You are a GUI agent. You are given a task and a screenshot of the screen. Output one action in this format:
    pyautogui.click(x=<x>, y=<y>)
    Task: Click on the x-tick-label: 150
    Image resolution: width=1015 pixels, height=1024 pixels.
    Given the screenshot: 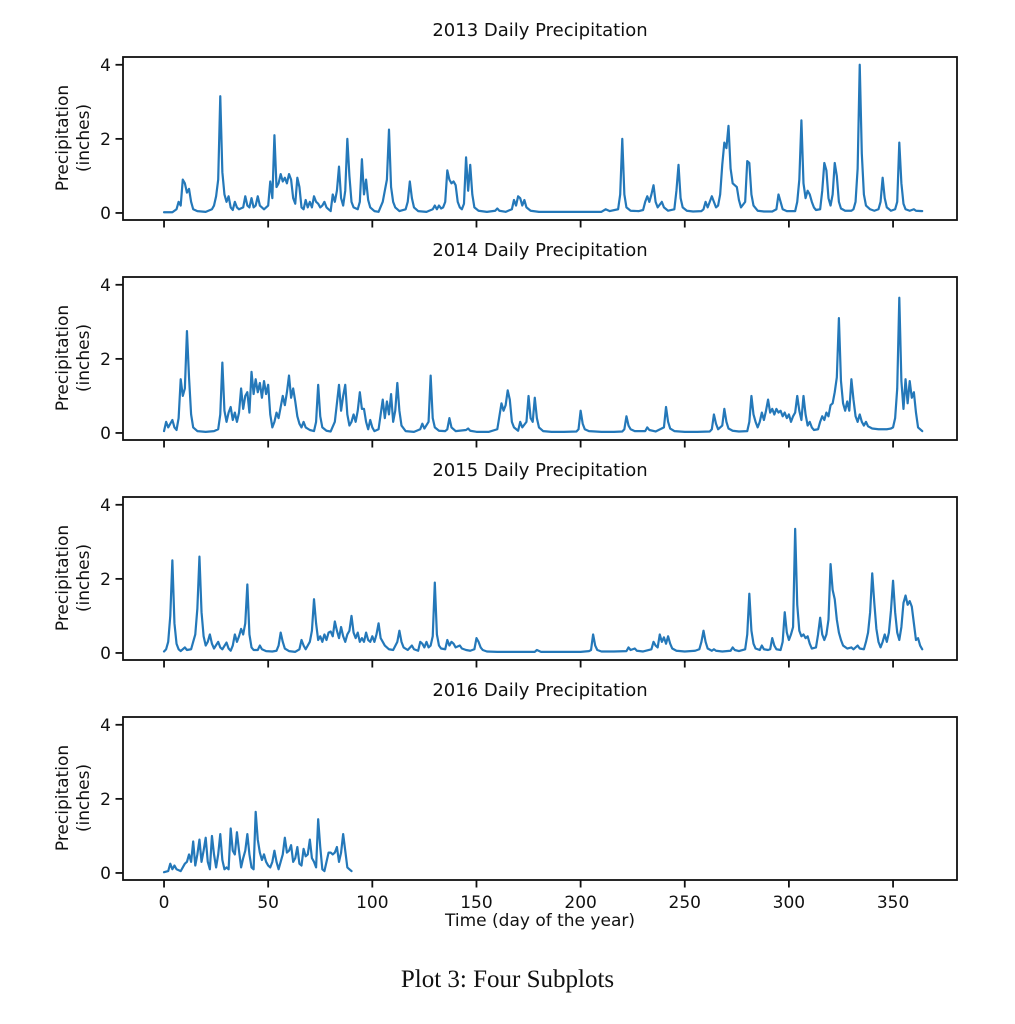 What is the action you would take?
    pyautogui.click(x=476, y=903)
    